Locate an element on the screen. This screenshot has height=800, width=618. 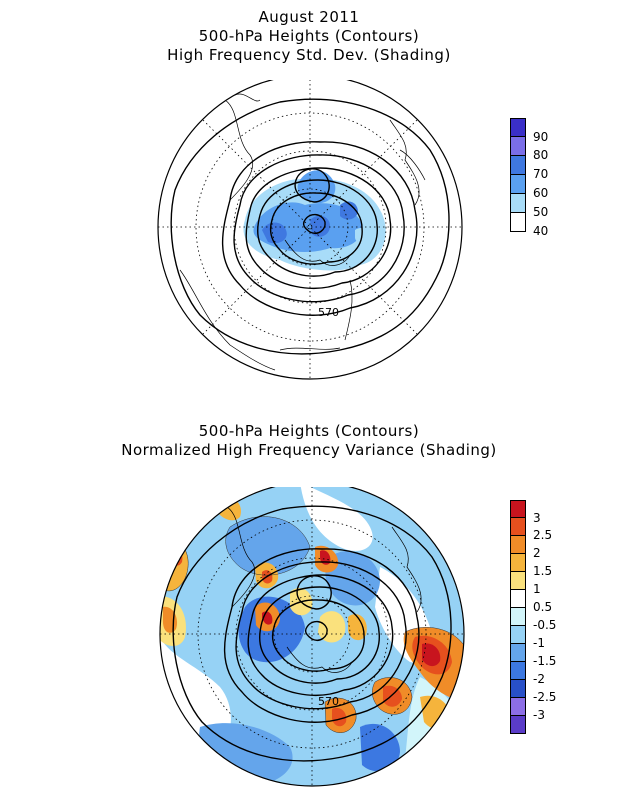
bottom-colorbar-label: -2 is located at coordinates (539, 679).